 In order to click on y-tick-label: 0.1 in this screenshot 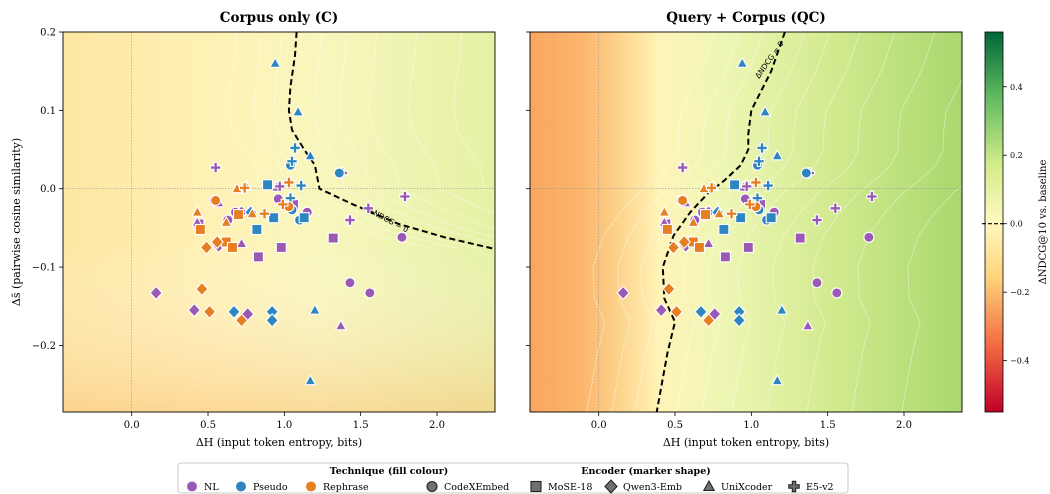, I will do `click(48, 111)`.